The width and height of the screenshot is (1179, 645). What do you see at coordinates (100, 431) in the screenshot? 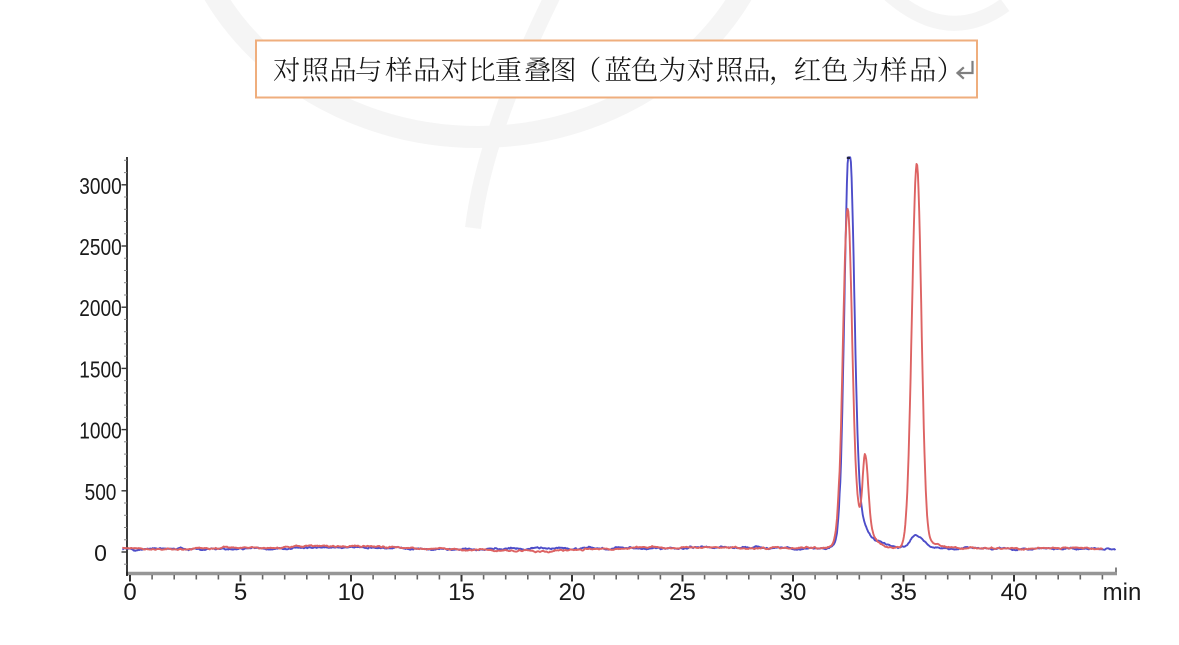
I see `svg-text: 1000` at bounding box center [100, 431].